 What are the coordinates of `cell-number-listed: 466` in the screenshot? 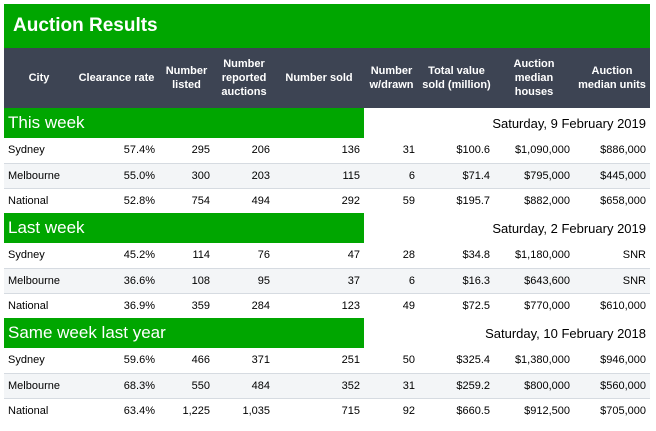 It's located at (200, 360).